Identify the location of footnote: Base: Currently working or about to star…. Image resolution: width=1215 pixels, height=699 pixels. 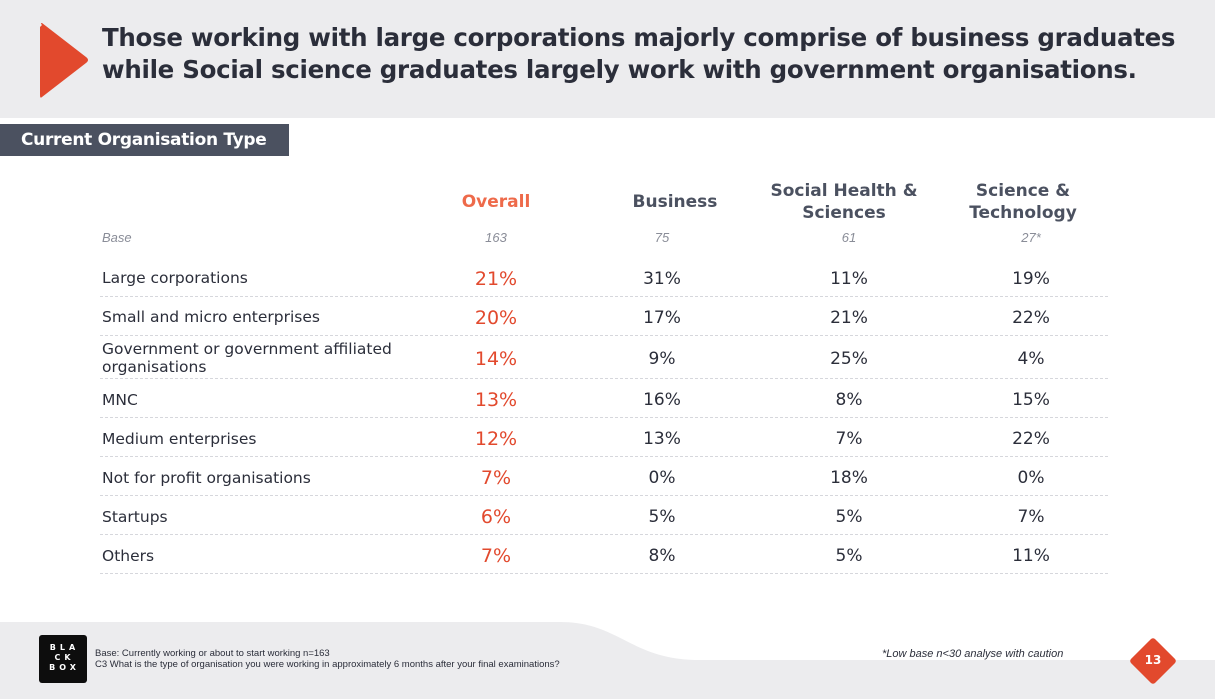
(327, 659).